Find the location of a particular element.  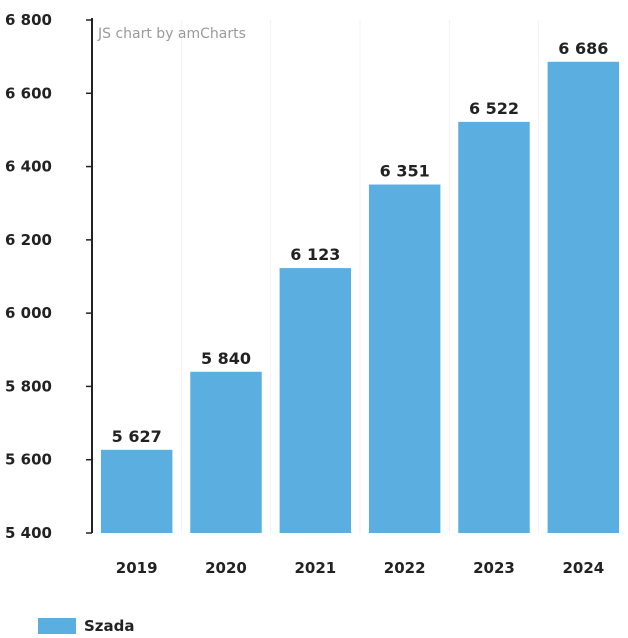

bar-value-label: 5 840 is located at coordinates (226, 358).